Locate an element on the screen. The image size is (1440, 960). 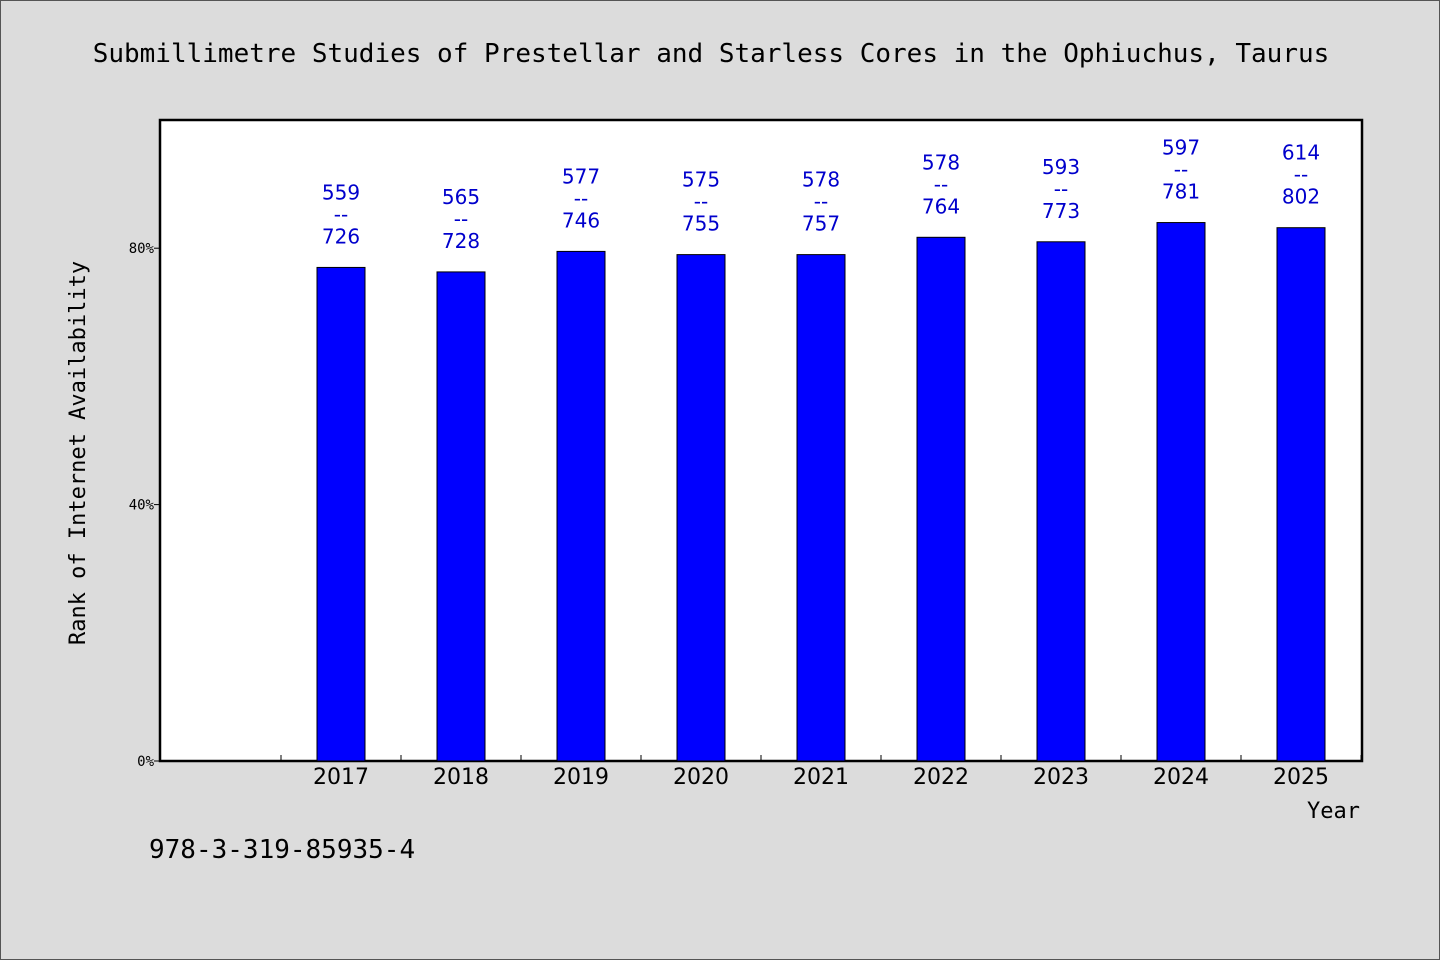
y-tick-label: 40% is located at coordinates (142, 506).